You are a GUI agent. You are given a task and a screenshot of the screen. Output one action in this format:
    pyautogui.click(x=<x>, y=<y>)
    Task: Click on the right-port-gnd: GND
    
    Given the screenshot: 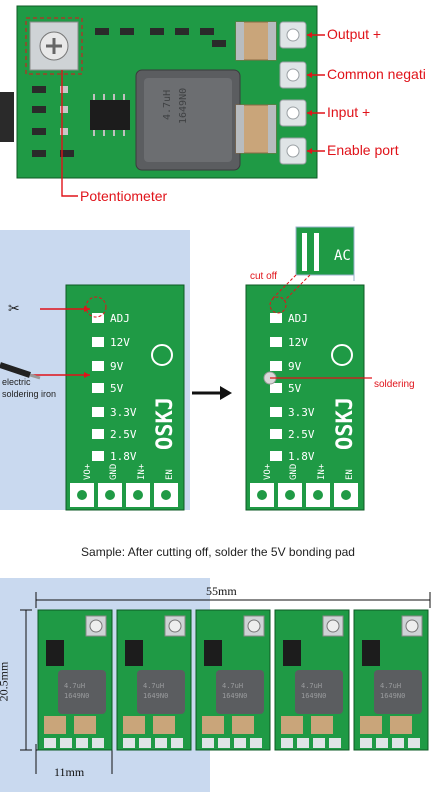 What is the action you would take?
    pyautogui.click(x=294, y=472)
    